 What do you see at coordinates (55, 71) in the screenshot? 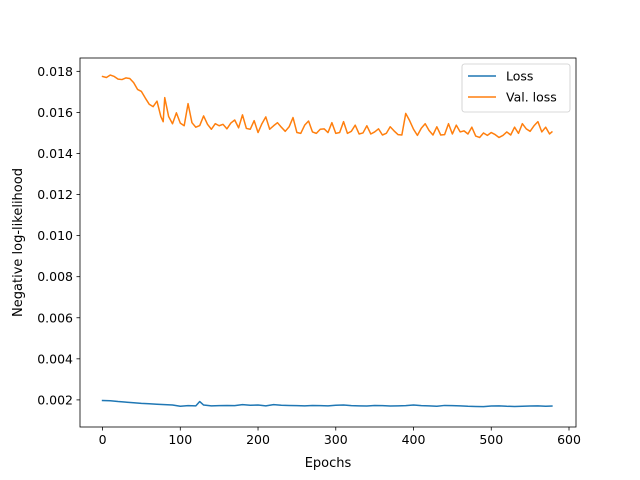
I see `y-tick-label: 0.018` at bounding box center [55, 71].